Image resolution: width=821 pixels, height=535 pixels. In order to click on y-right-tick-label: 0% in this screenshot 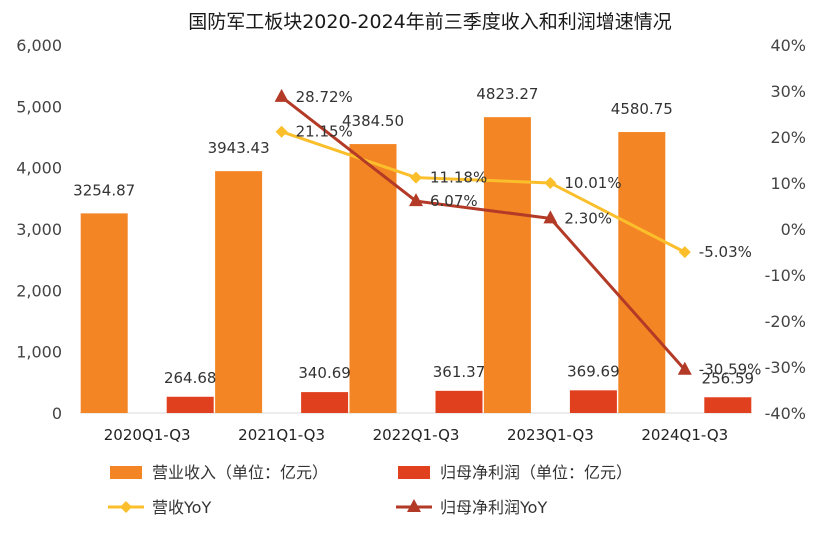, I will do `click(793, 229)`.